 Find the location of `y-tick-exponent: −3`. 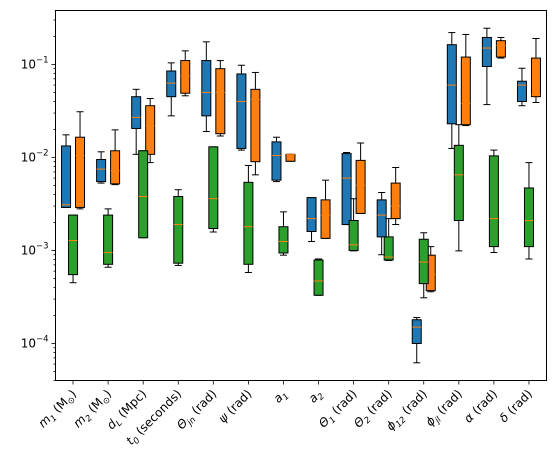

y-tick-exponent: −3 is located at coordinates (42, 246).